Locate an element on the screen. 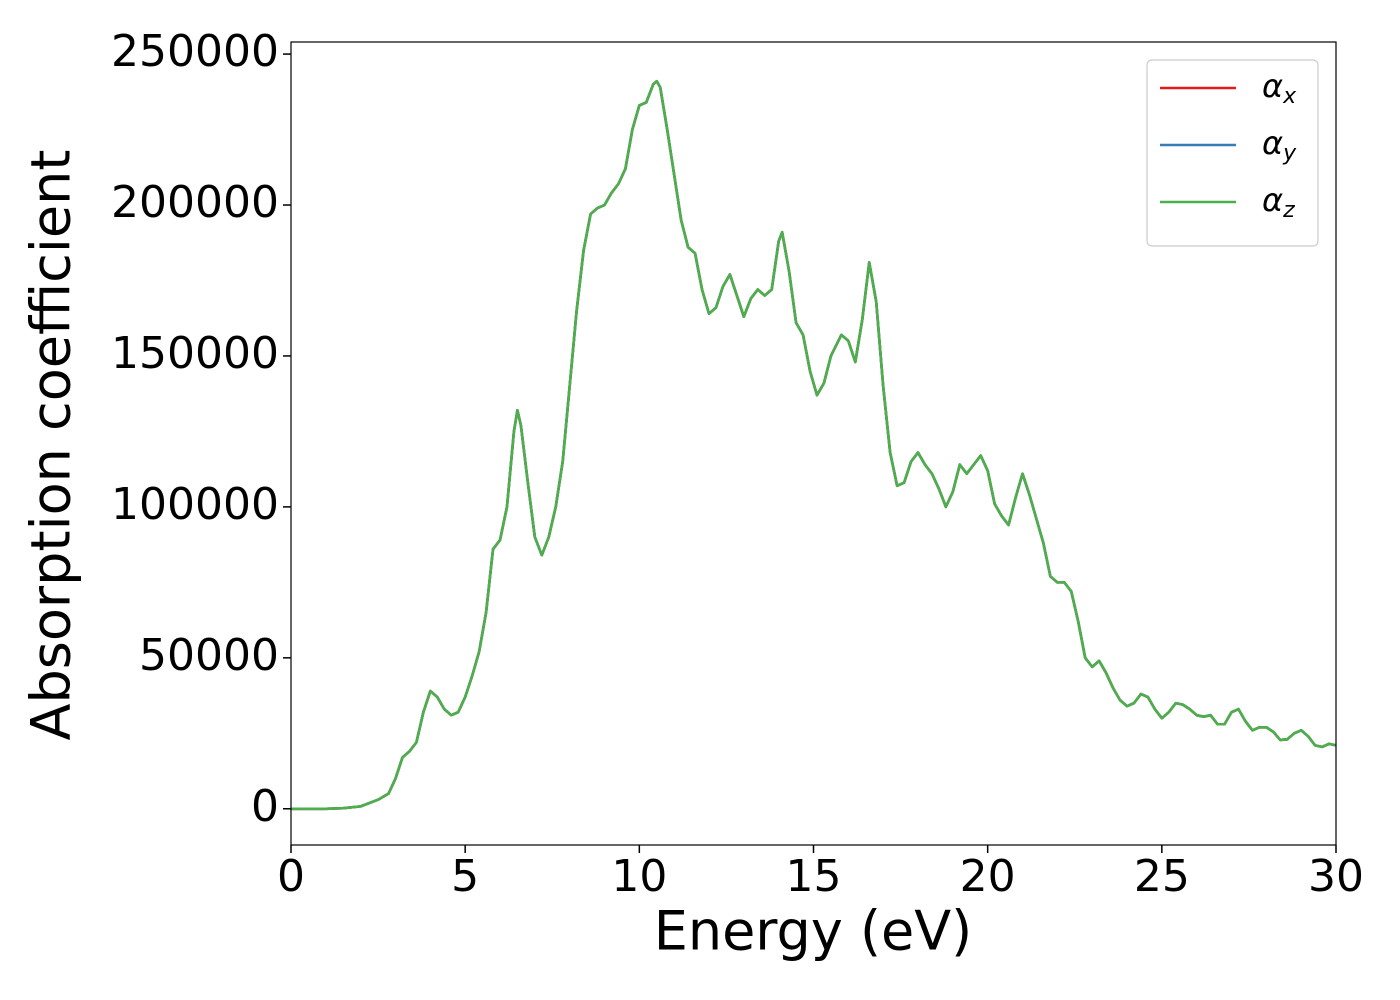 This screenshot has width=1400, height=1000. y-tick-label: 50000 is located at coordinates (209, 655).